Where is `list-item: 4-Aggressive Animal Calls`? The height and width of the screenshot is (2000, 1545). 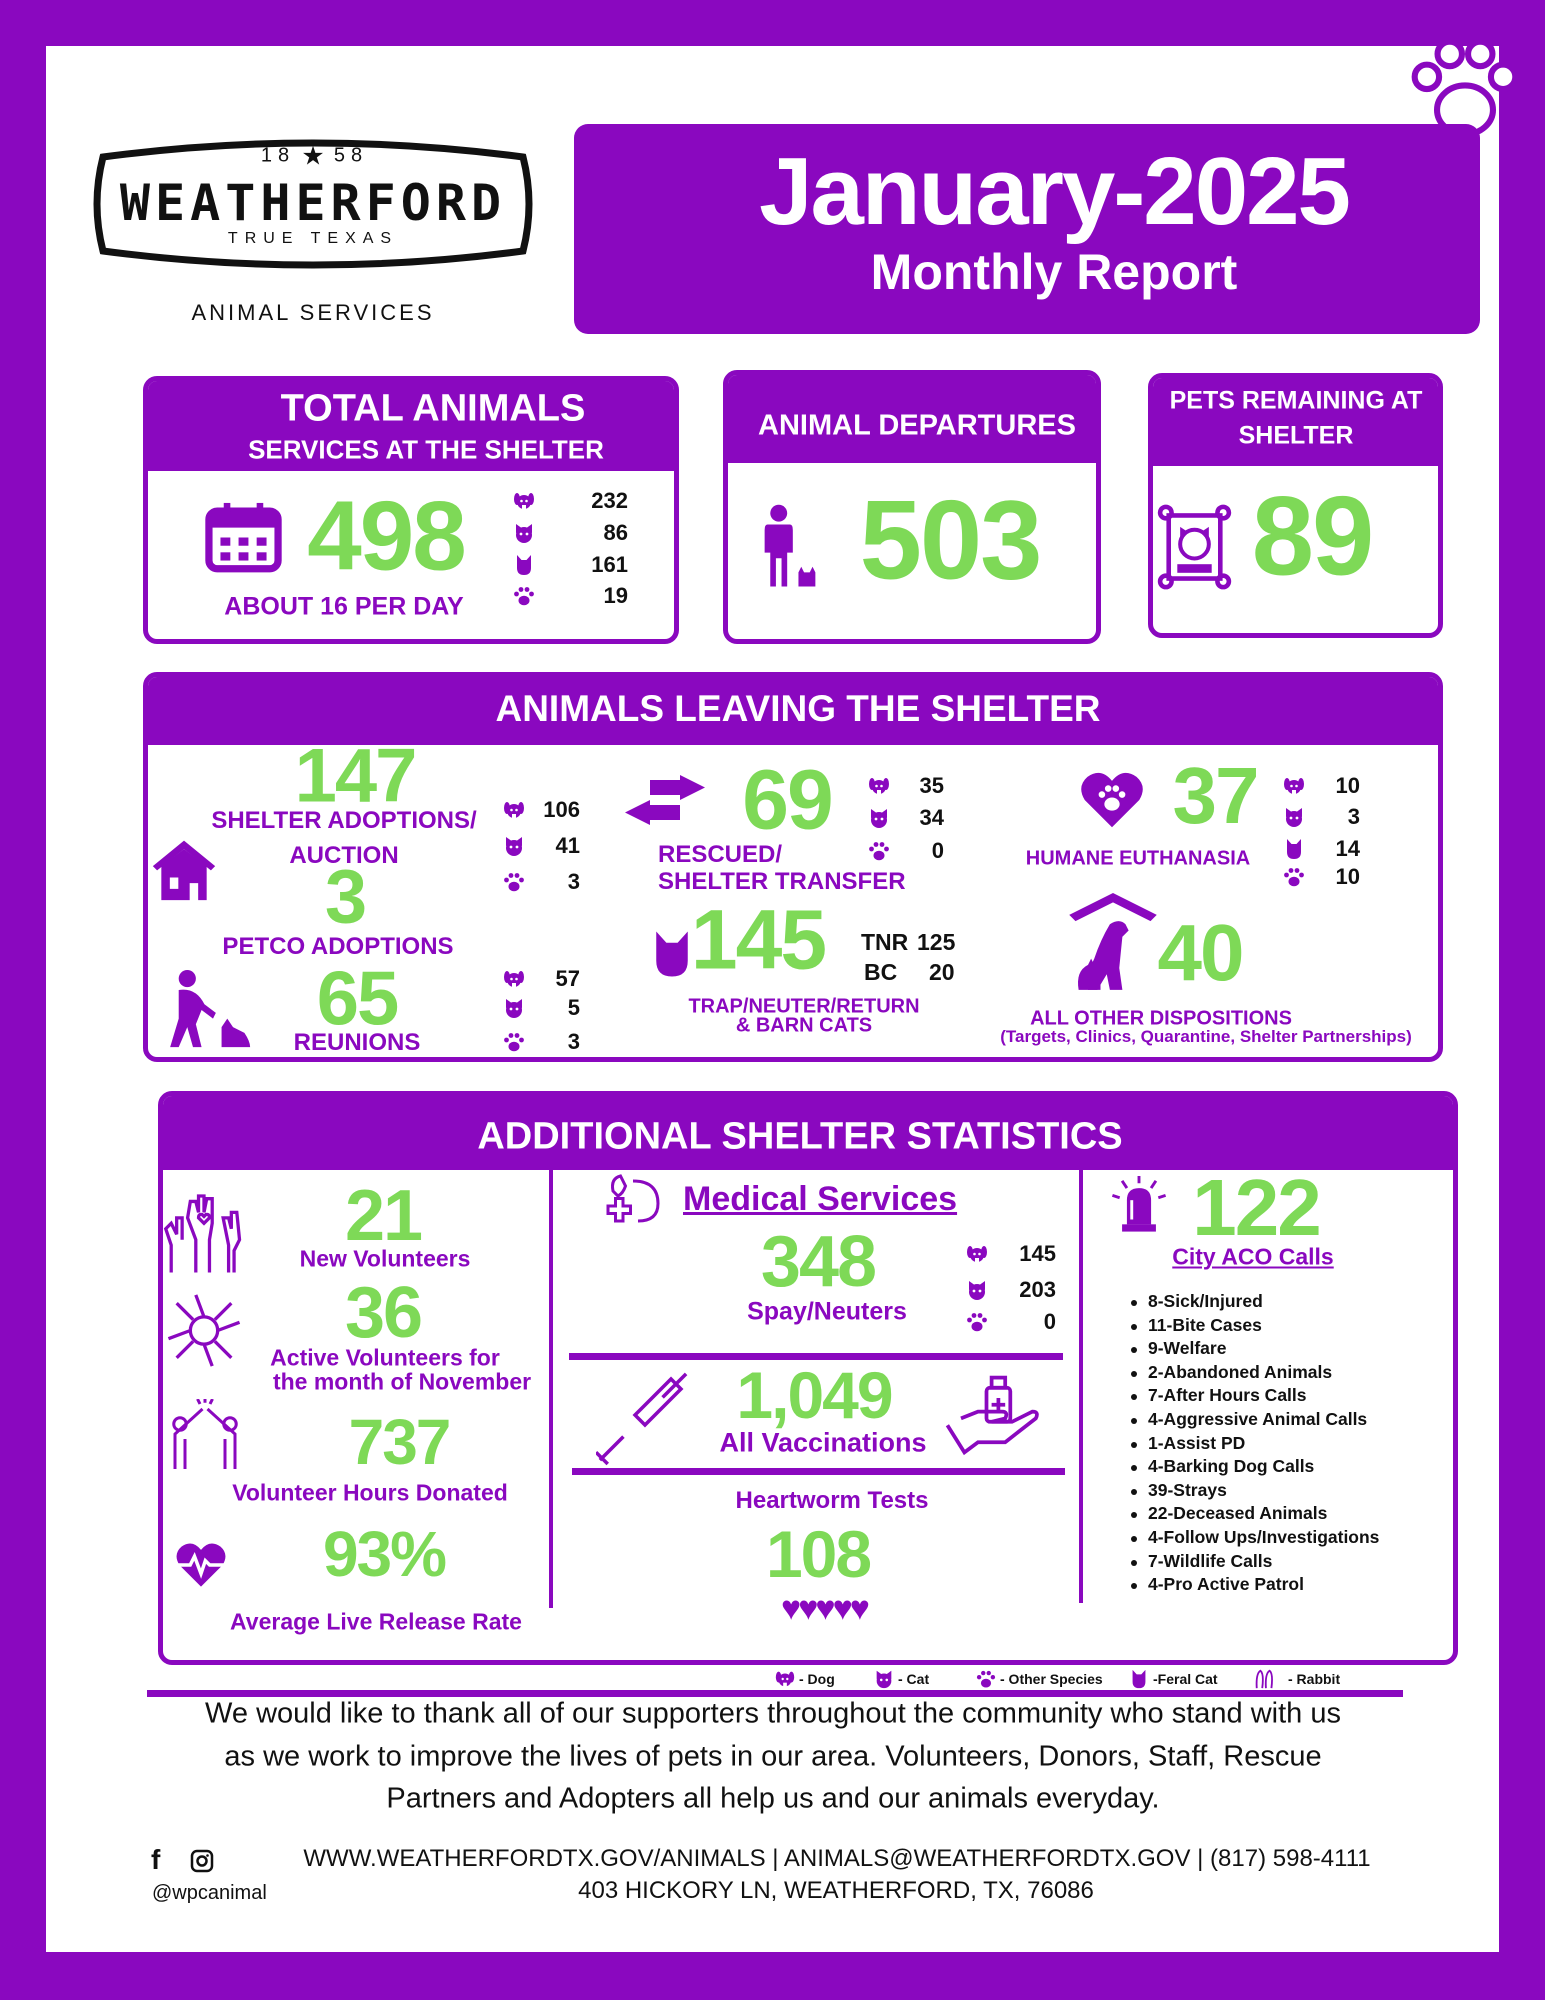 list-item: 4-Aggressive Animal Calls is located at coordinates (1255, 1420).